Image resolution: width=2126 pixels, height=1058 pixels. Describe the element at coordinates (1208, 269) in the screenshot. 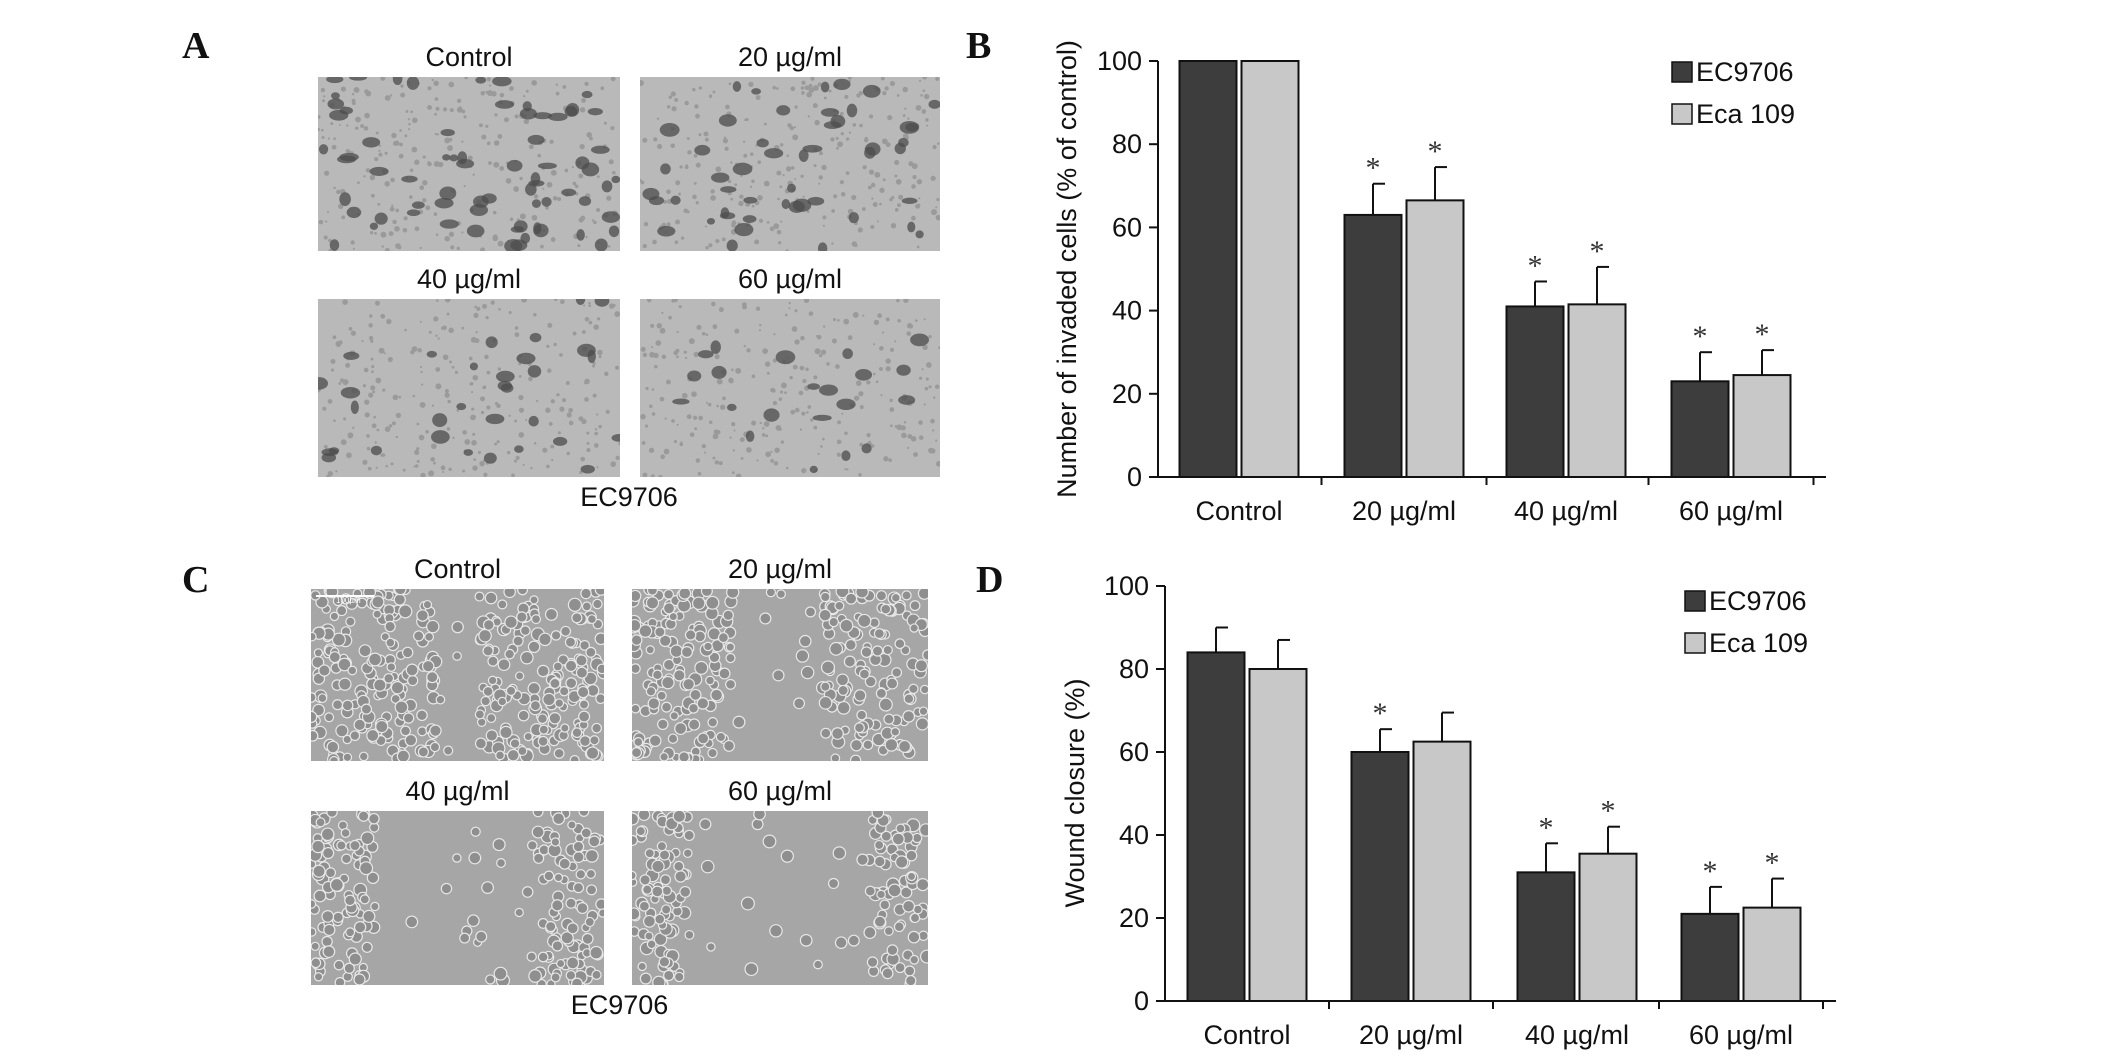

I see `bar-ec9706` at that location.